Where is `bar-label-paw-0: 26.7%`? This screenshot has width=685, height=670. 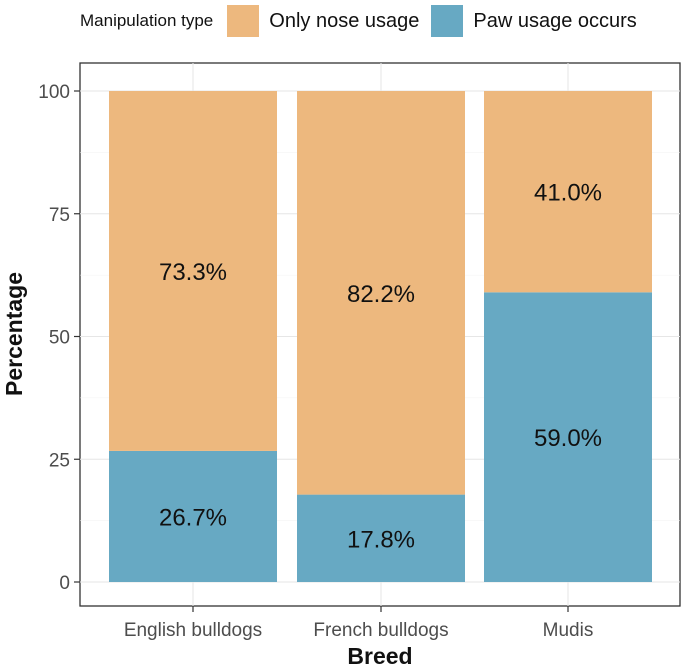 bar-label-paw-0: 26.7% is located at coordinates (193, 517).